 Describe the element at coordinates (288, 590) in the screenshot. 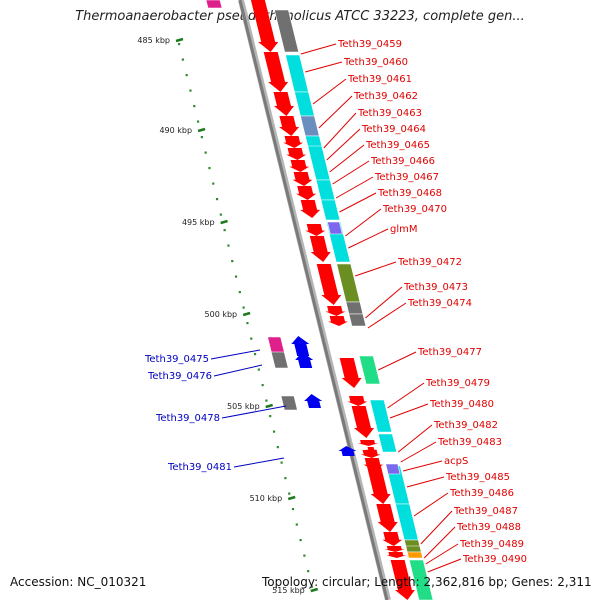

I see `tick-label: 515 kbp` at that location.